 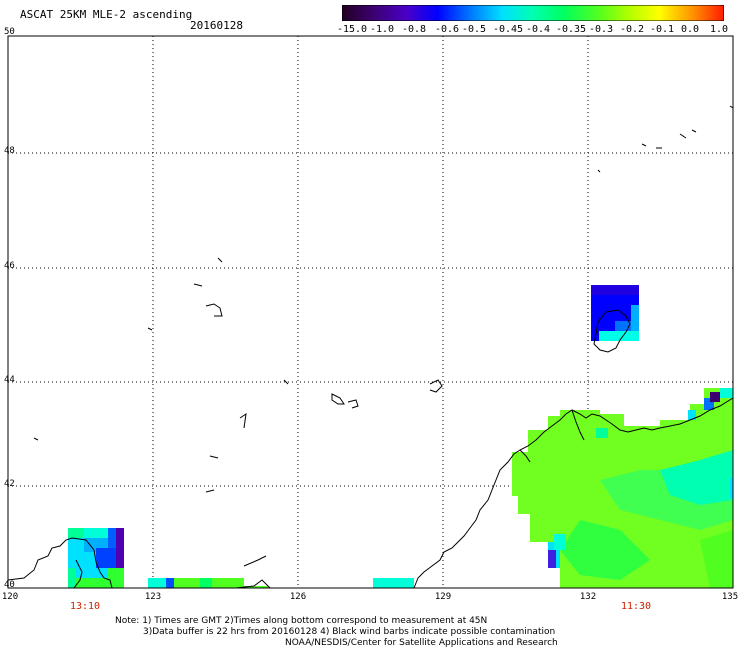 I want to click on lon-label: 132, so click(x=588, y=597).